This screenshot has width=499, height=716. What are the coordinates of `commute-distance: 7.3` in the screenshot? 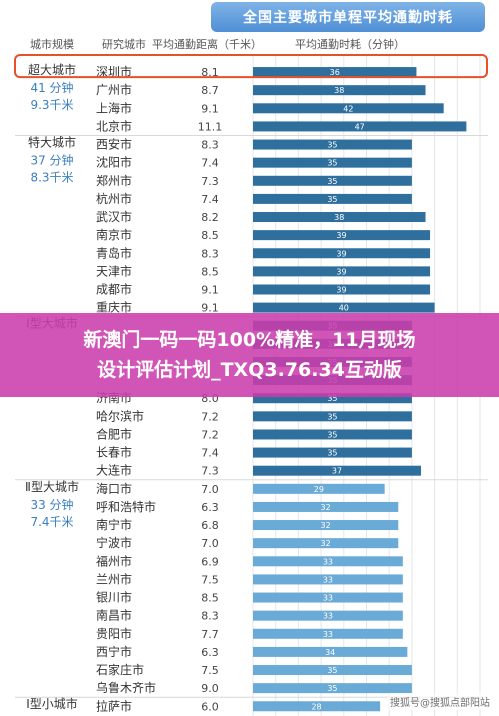 It's located at (210, 471).